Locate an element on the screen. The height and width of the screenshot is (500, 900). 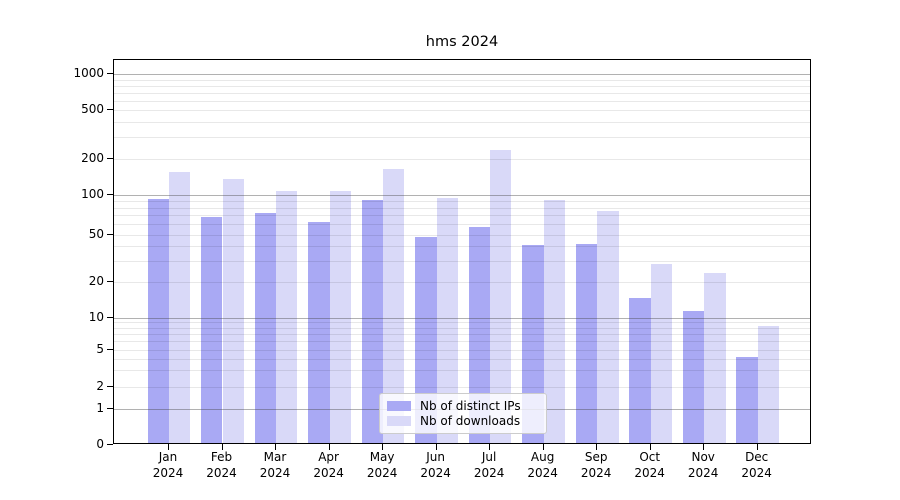
y-tick-label: 100 is located at coordinates (92, 194).